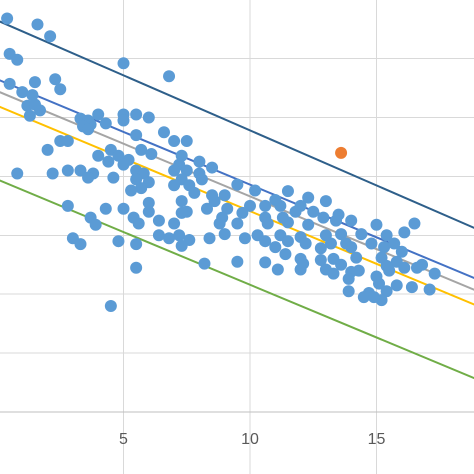  Describe the element at coordinates (250, 439) in the screenshot. I see `x-tick-label: 10` at that location.